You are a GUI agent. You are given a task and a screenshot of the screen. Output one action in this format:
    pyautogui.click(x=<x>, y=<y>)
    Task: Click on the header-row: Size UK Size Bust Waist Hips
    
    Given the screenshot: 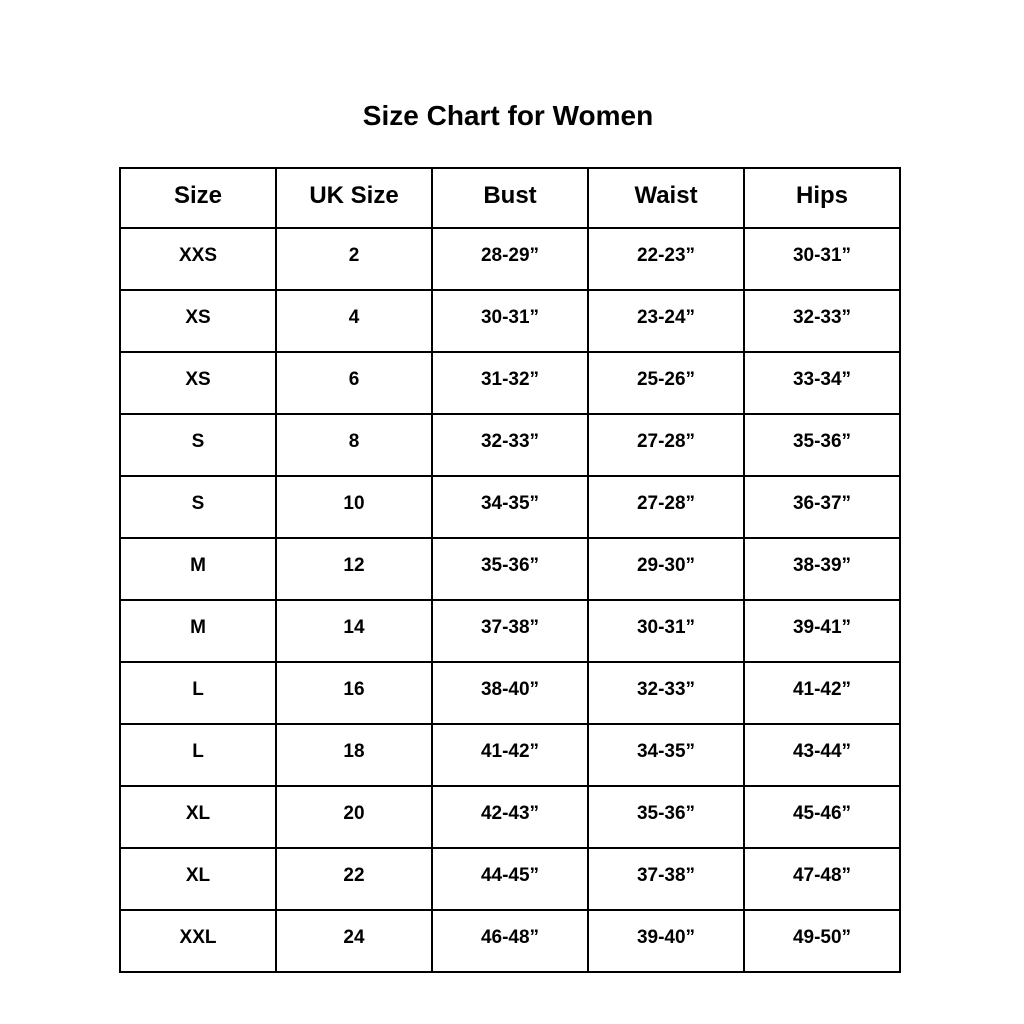 What is the action you would take?
    pyautogui.click(x=510, y=198)
    